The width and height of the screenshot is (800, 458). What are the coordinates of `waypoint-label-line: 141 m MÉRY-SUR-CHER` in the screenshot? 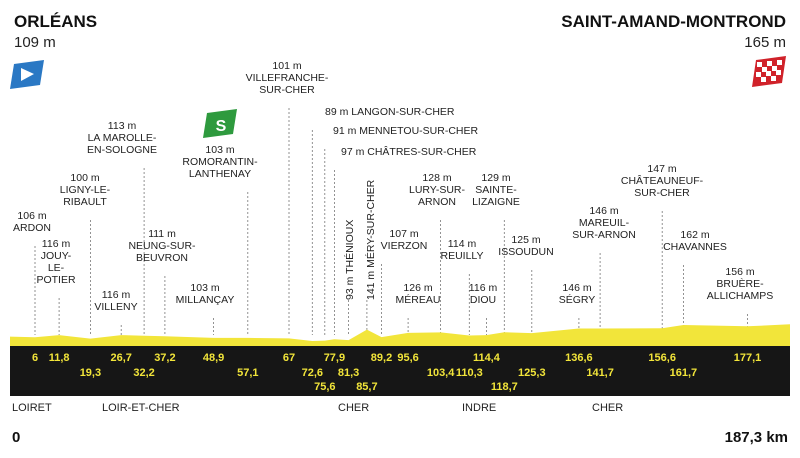 It's located at (370, 239).